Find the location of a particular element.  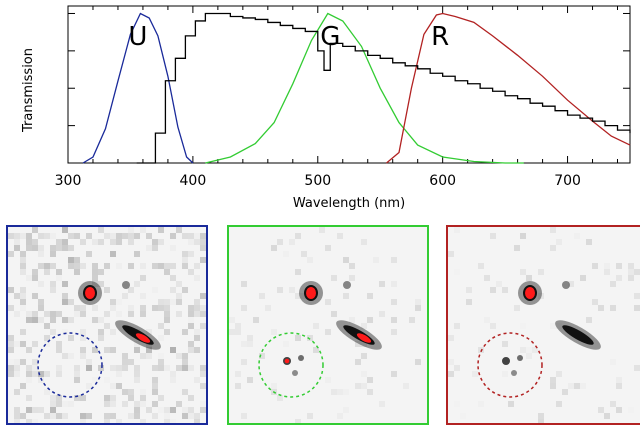

u-band-image-panel is located at coordinates (107, 325).